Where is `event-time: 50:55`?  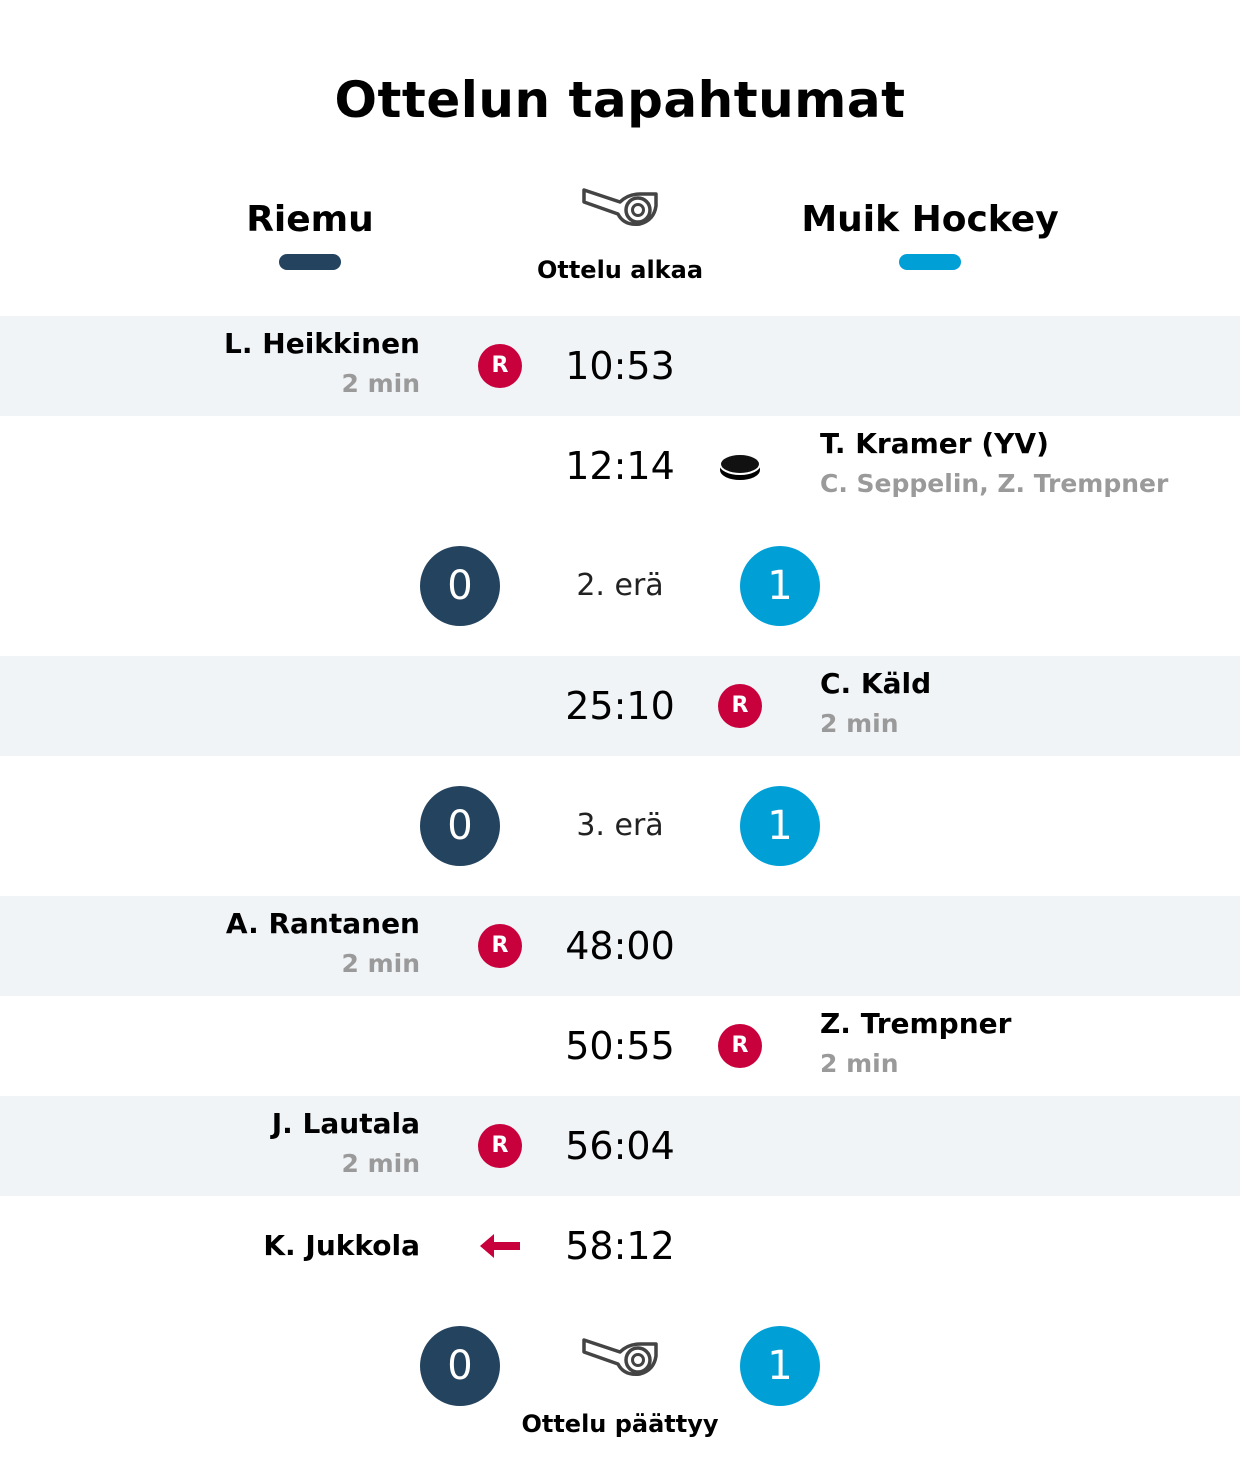
event-time: 50:55 is located at coordinates (620, 1046).